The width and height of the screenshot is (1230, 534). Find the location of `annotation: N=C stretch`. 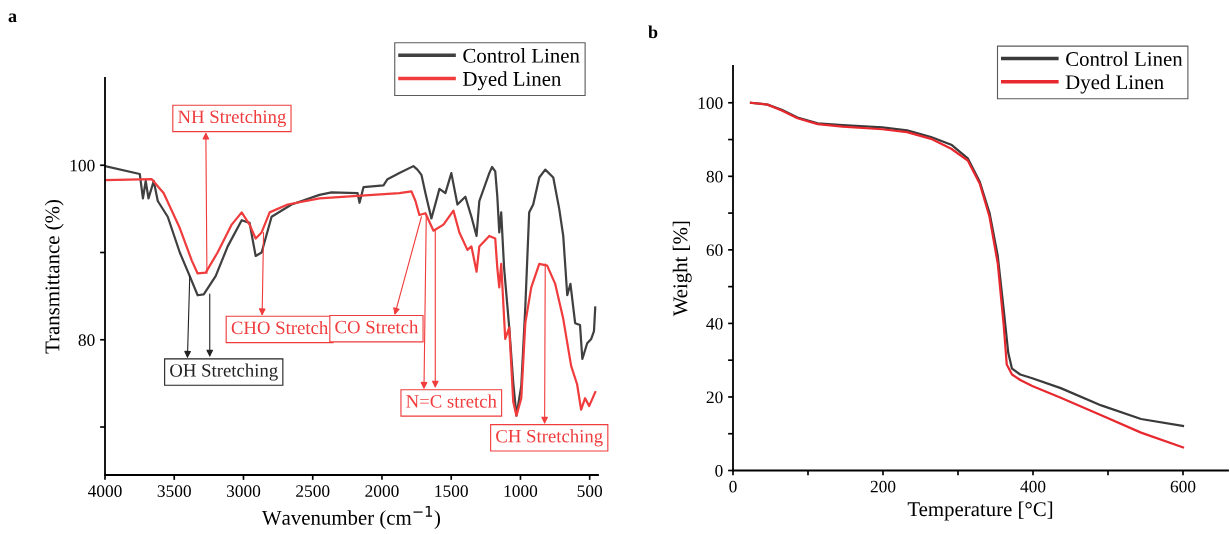

annotation: N=C stretch is located at coordinates (451, 401).